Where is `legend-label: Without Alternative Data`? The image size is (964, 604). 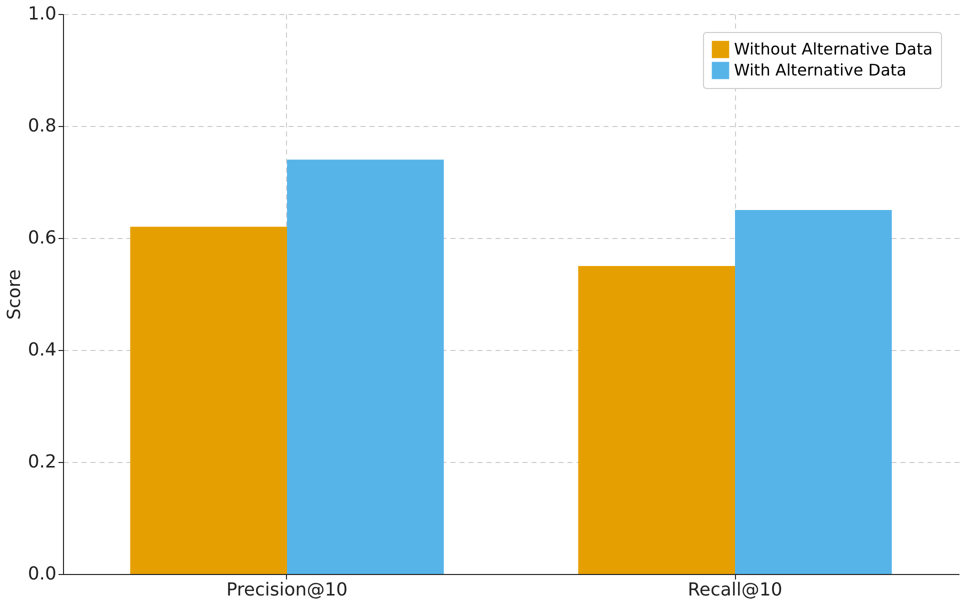 legend-label: Without Alternative Data is located at coordinates (833, 49).